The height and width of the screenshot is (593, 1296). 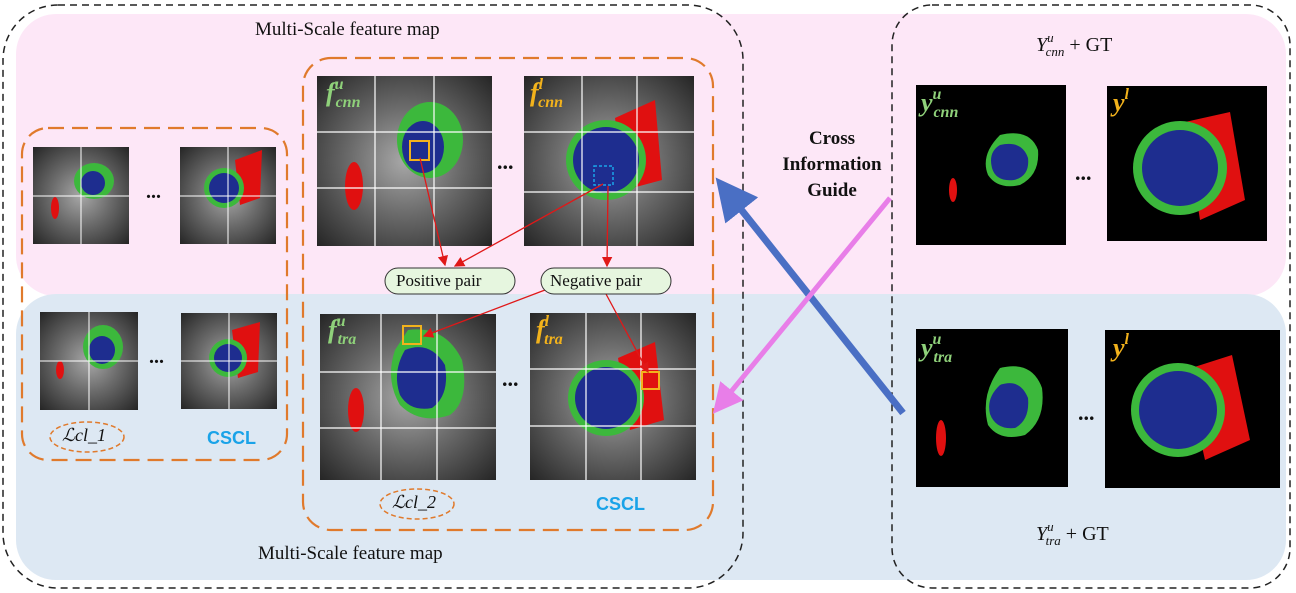 I want to click on label-y-tra-u: yutra, so click(x=937, y=348).